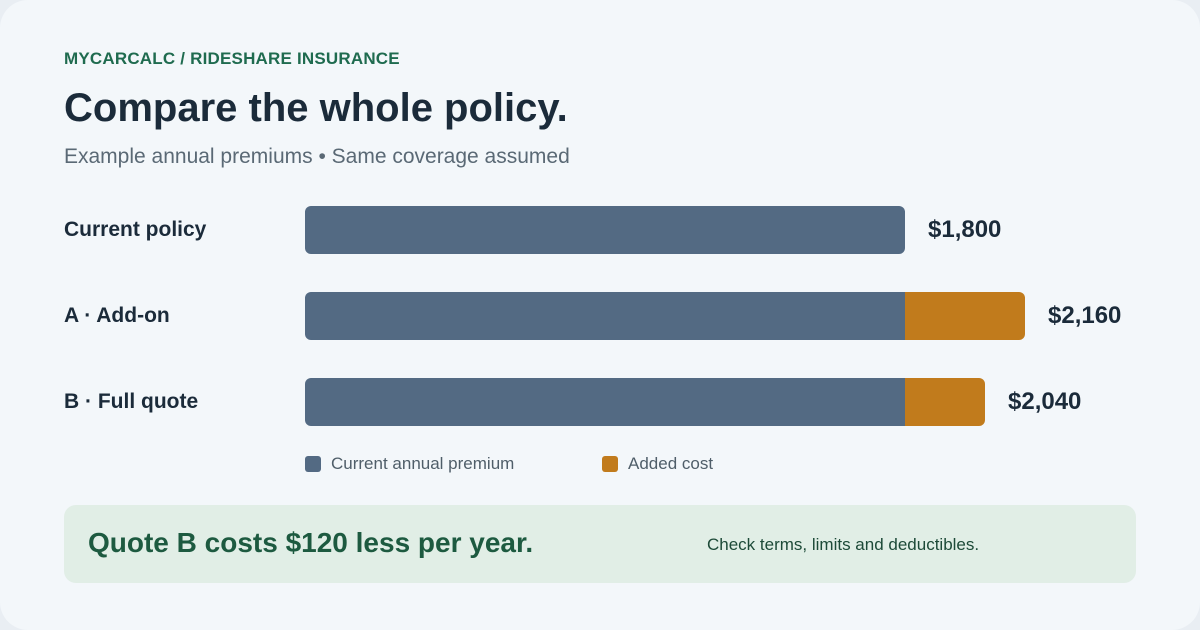 This screenshot has width=1200, height=630. What do you see at coordinates (135, 229) in the screenshot?
I see `row-label: Current policy` at bounding box center [135, 229].